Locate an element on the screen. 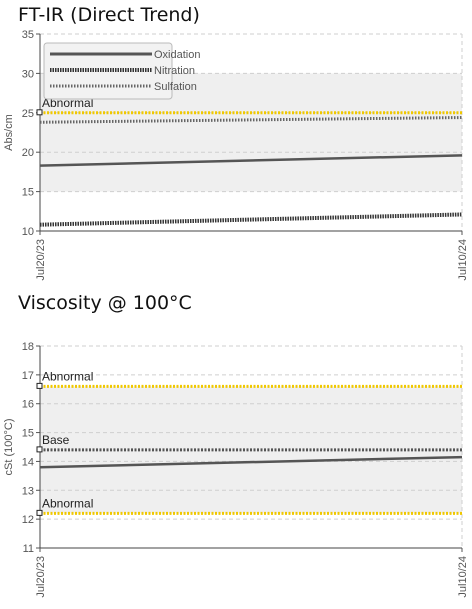 The width and height of the screenshot is (472, 609). y-tick-label: 16 is located at coordinates (28, 405).